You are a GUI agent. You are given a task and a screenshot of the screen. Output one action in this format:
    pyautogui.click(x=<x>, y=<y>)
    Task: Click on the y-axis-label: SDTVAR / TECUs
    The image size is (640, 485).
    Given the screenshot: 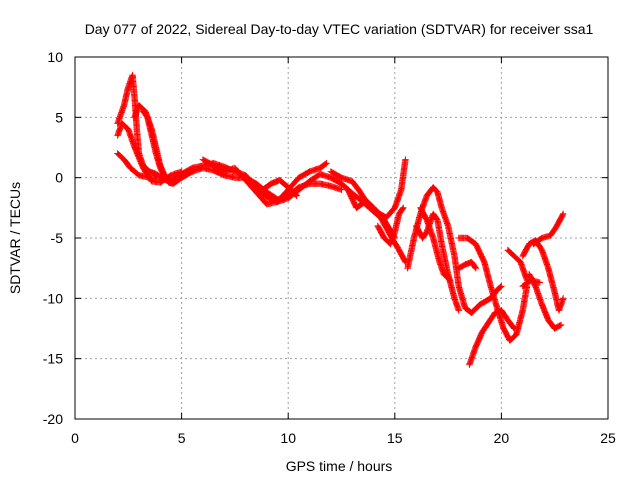 What is the action you would take?
    pyautogui.click(x=15, y=238)
    